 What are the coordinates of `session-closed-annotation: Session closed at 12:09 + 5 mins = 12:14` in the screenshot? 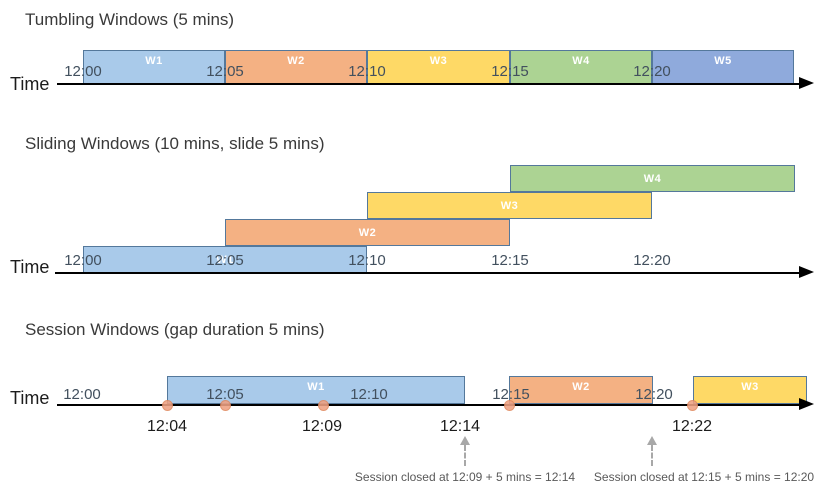 It's located at (465, 477).